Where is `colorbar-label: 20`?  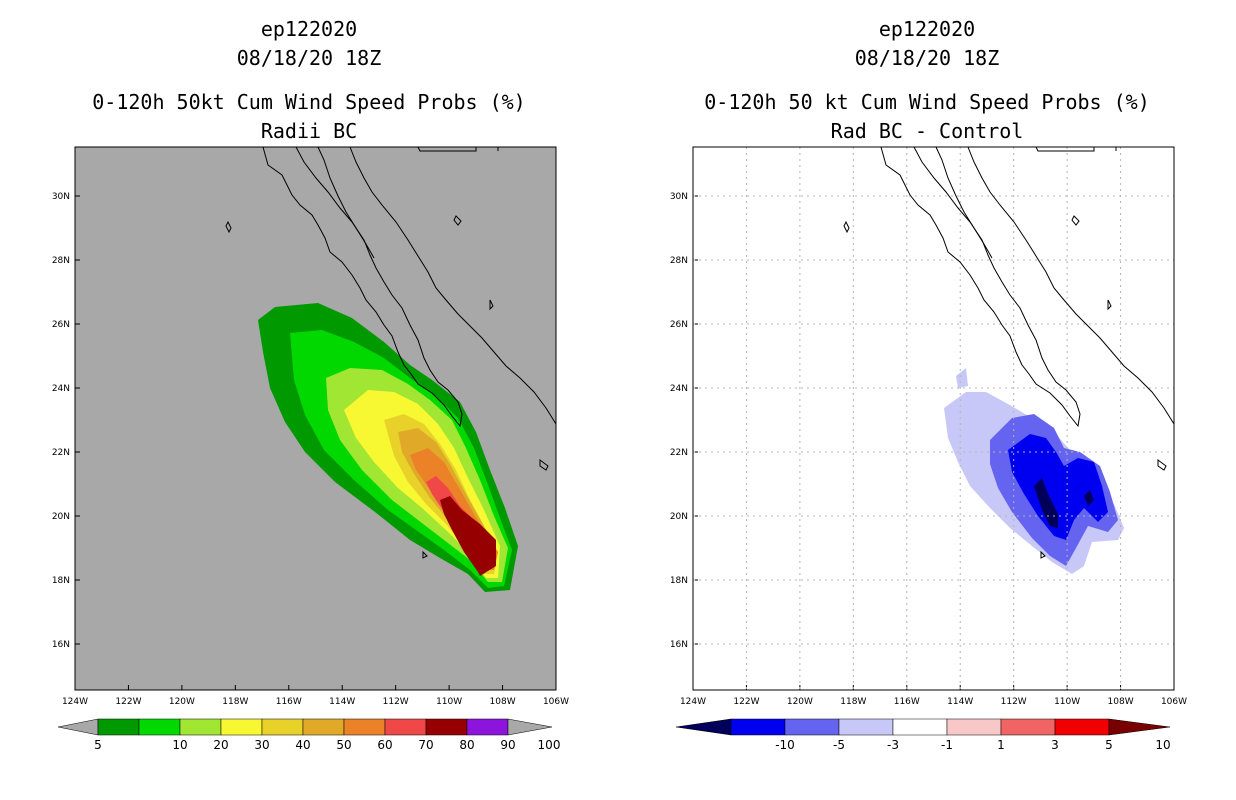 colorbar-label: 20 is located at coordinates (220, 745).